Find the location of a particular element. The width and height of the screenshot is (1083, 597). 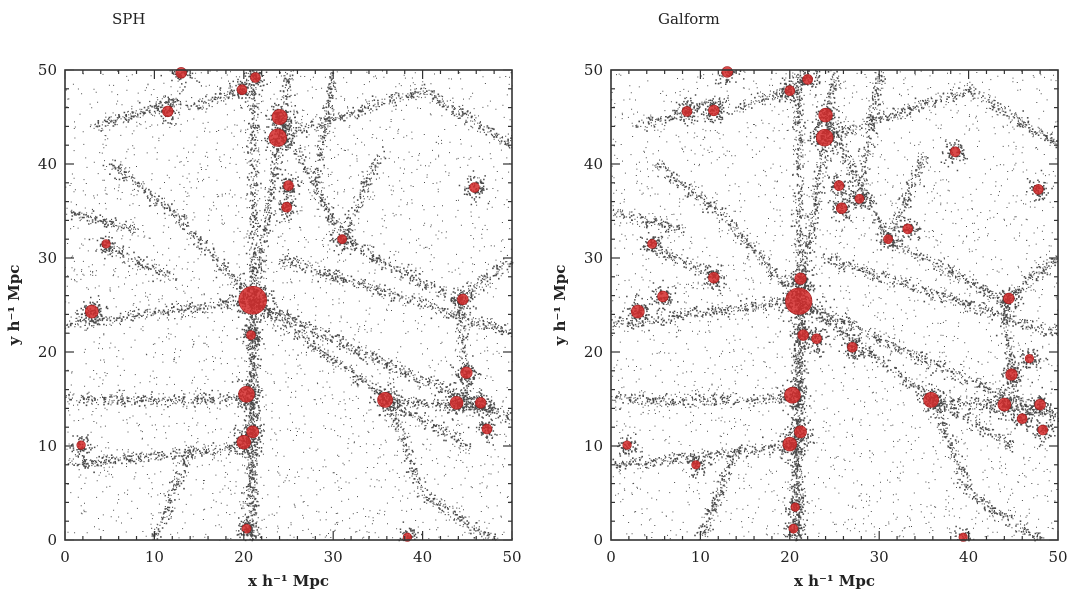

panel-title: Galform is located at coordinates (689, 19).